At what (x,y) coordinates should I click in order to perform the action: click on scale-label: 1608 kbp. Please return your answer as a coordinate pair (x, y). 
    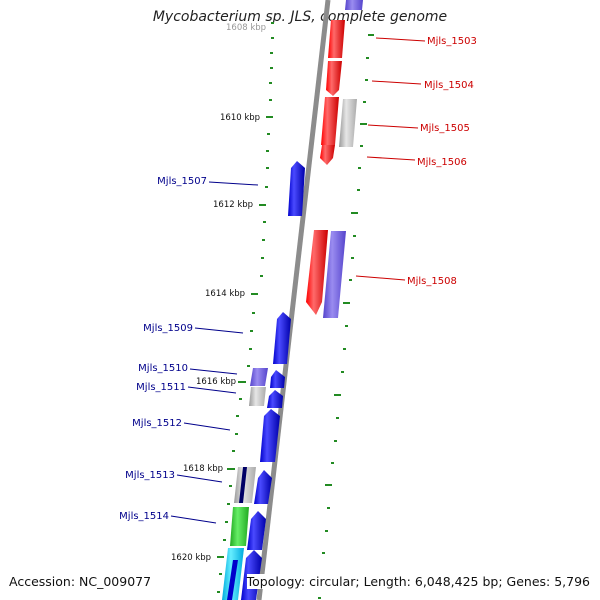
    Looking at the image, I should click on (246, 28).